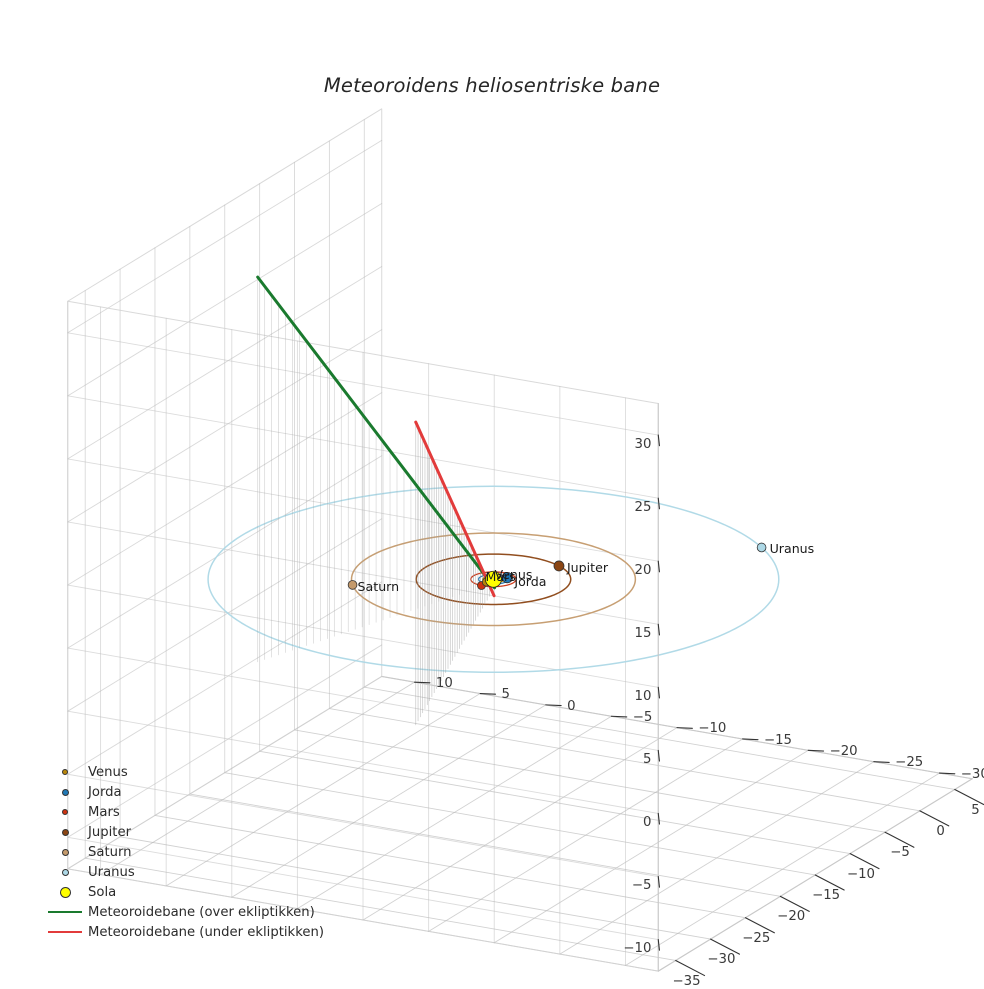 This screenshot has height=989, width=984. I want to click on axis-tick-label: −35, so click(686, 981).